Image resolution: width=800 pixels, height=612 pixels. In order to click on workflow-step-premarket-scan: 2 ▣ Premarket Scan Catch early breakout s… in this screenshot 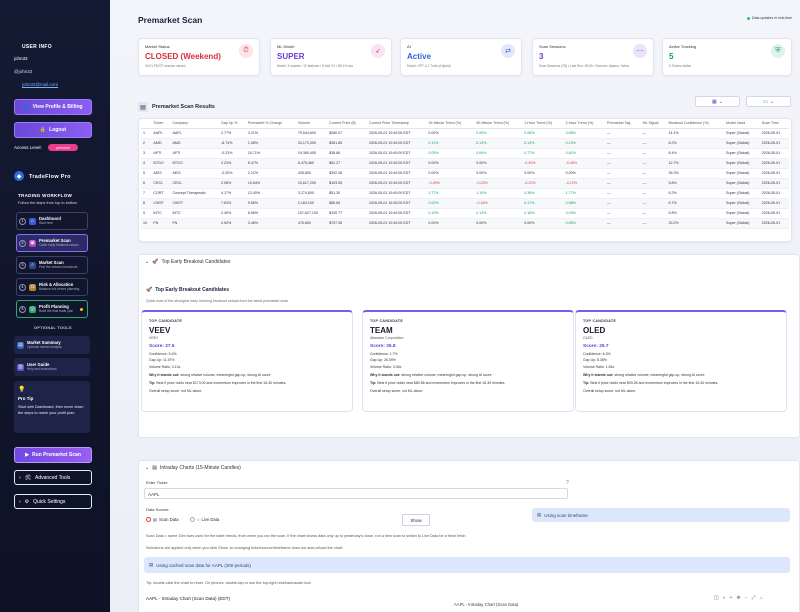, I will do `click(52, 243)`.